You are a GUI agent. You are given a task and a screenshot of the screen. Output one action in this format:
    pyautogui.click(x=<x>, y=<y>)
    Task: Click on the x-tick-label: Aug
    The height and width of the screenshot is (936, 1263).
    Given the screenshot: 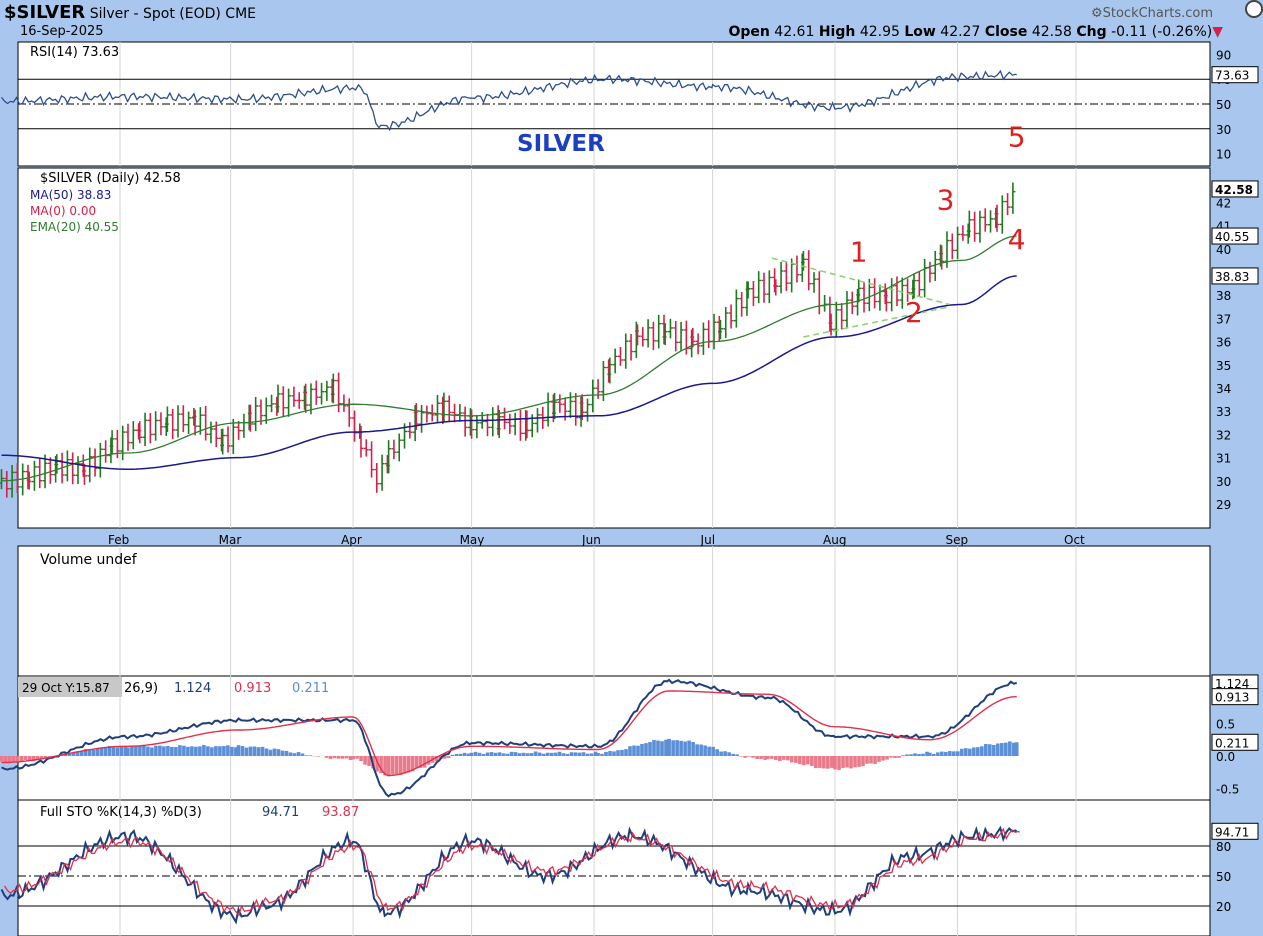 What is the action you would take?
    pyautogui.click(x=834, y=540)
    